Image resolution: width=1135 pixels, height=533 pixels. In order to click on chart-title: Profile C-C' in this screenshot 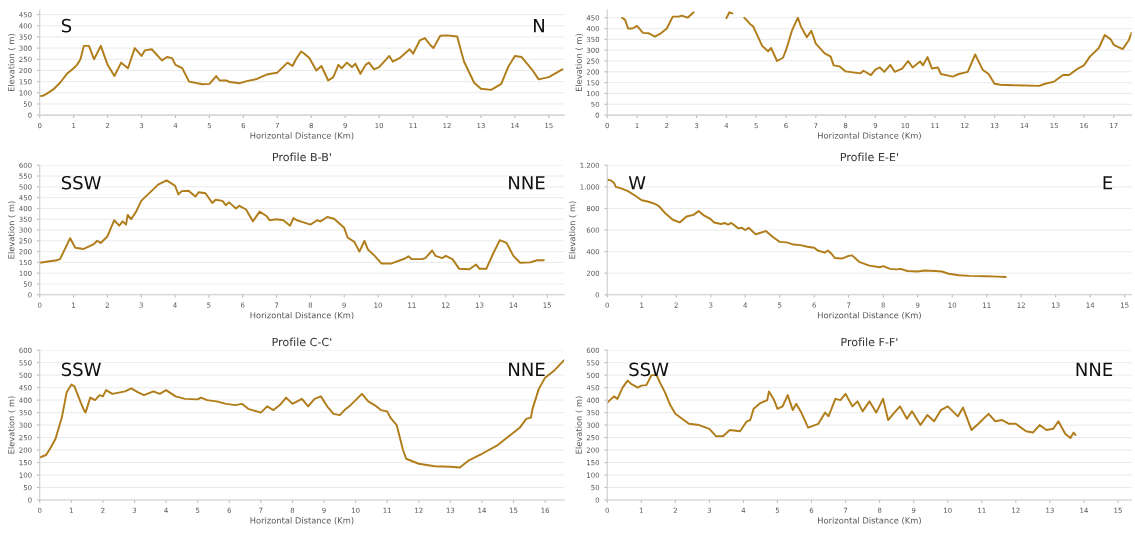, I will do `click(302, 342)`.